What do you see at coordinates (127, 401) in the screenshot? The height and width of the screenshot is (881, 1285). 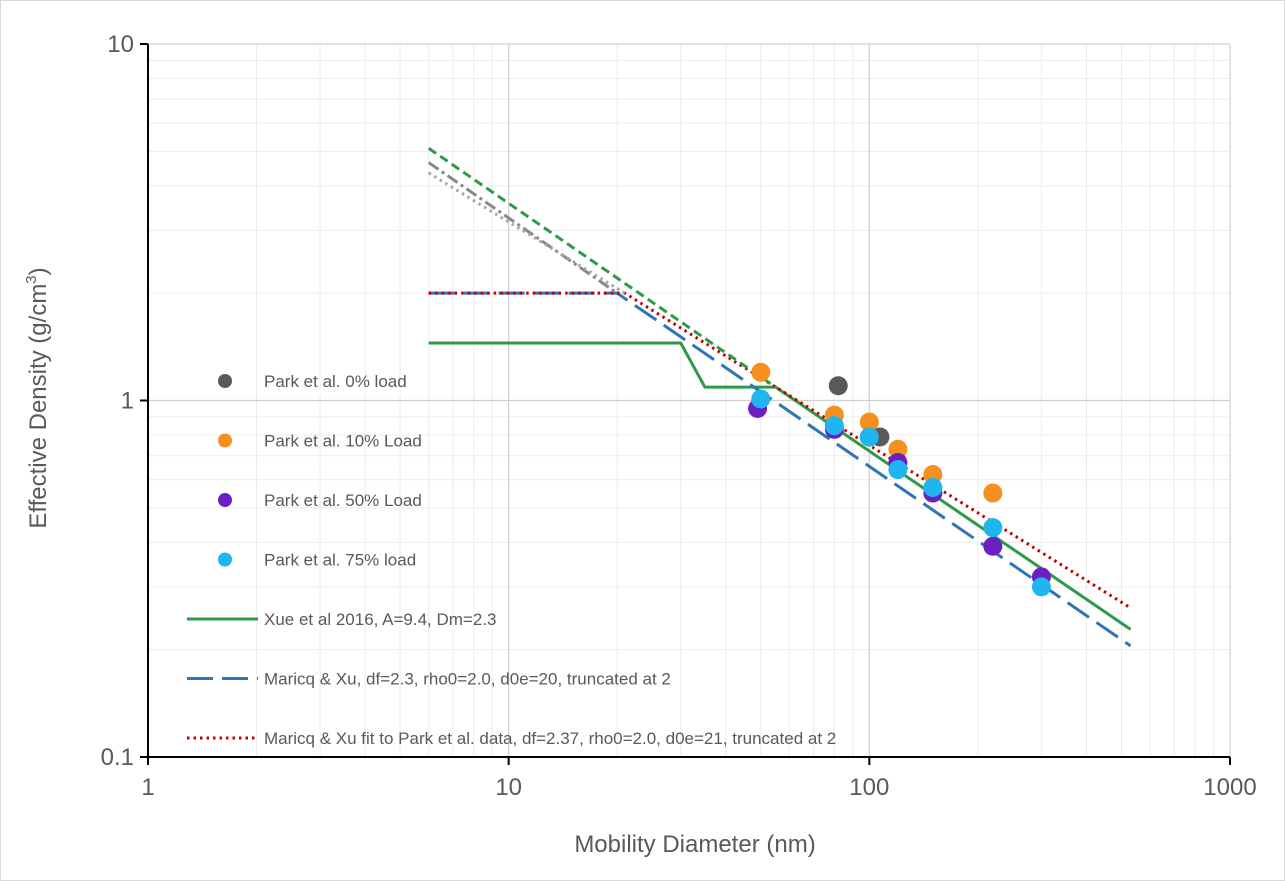 I see `y-tick-label: 1` at bounding box center [127, 401].